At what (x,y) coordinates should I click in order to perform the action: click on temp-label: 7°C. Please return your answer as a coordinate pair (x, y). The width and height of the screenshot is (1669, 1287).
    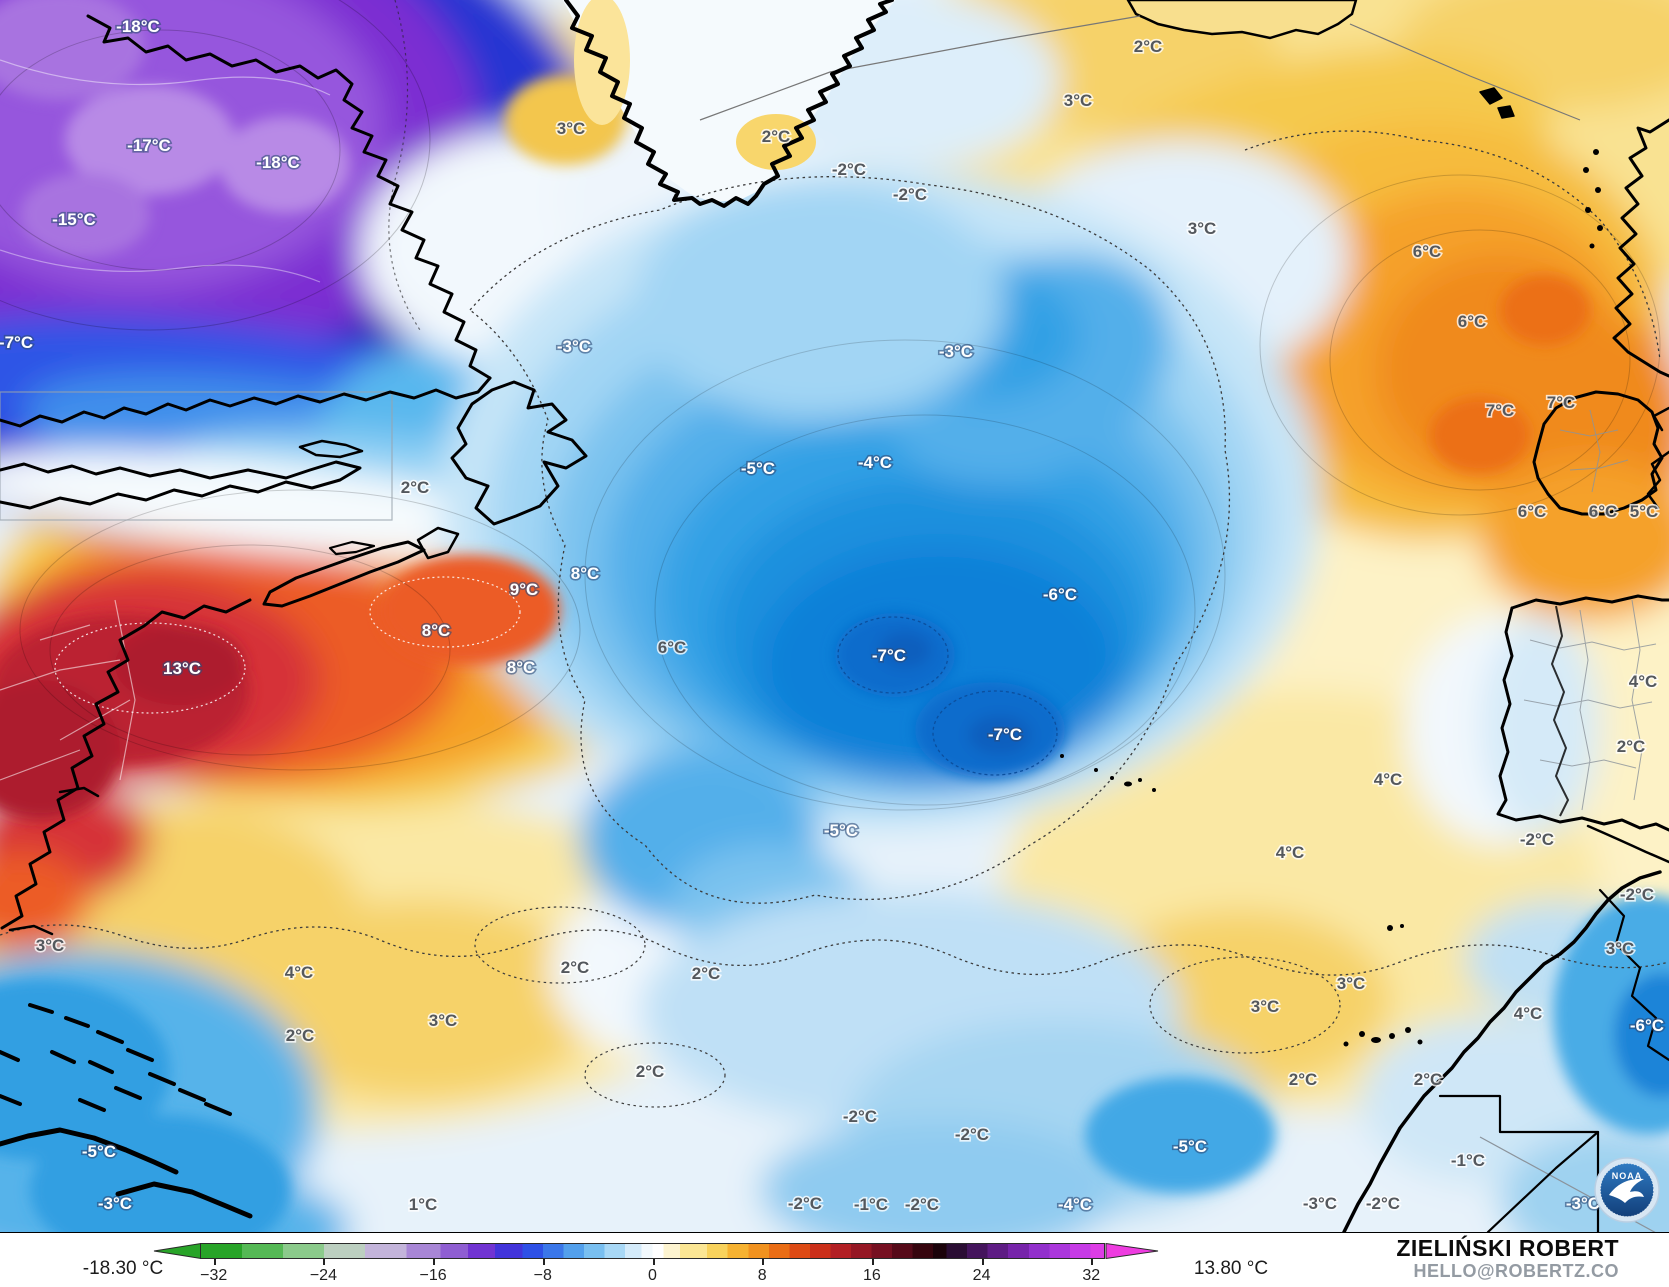
    Looking at the image, I should click on (1500, 410).